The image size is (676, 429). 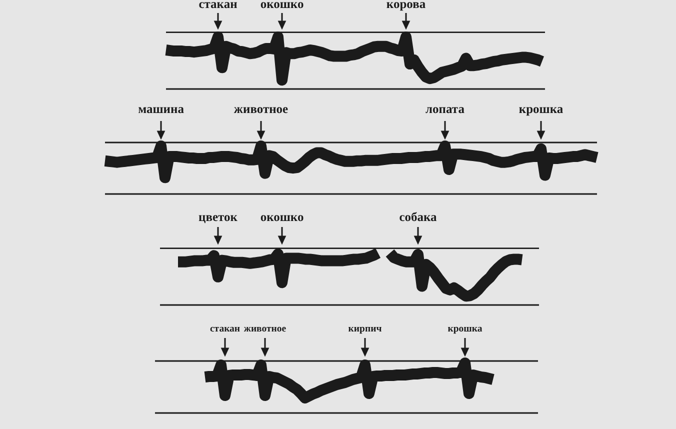 I want to click on x-tick-label: собака, so click(x=418, y=217).